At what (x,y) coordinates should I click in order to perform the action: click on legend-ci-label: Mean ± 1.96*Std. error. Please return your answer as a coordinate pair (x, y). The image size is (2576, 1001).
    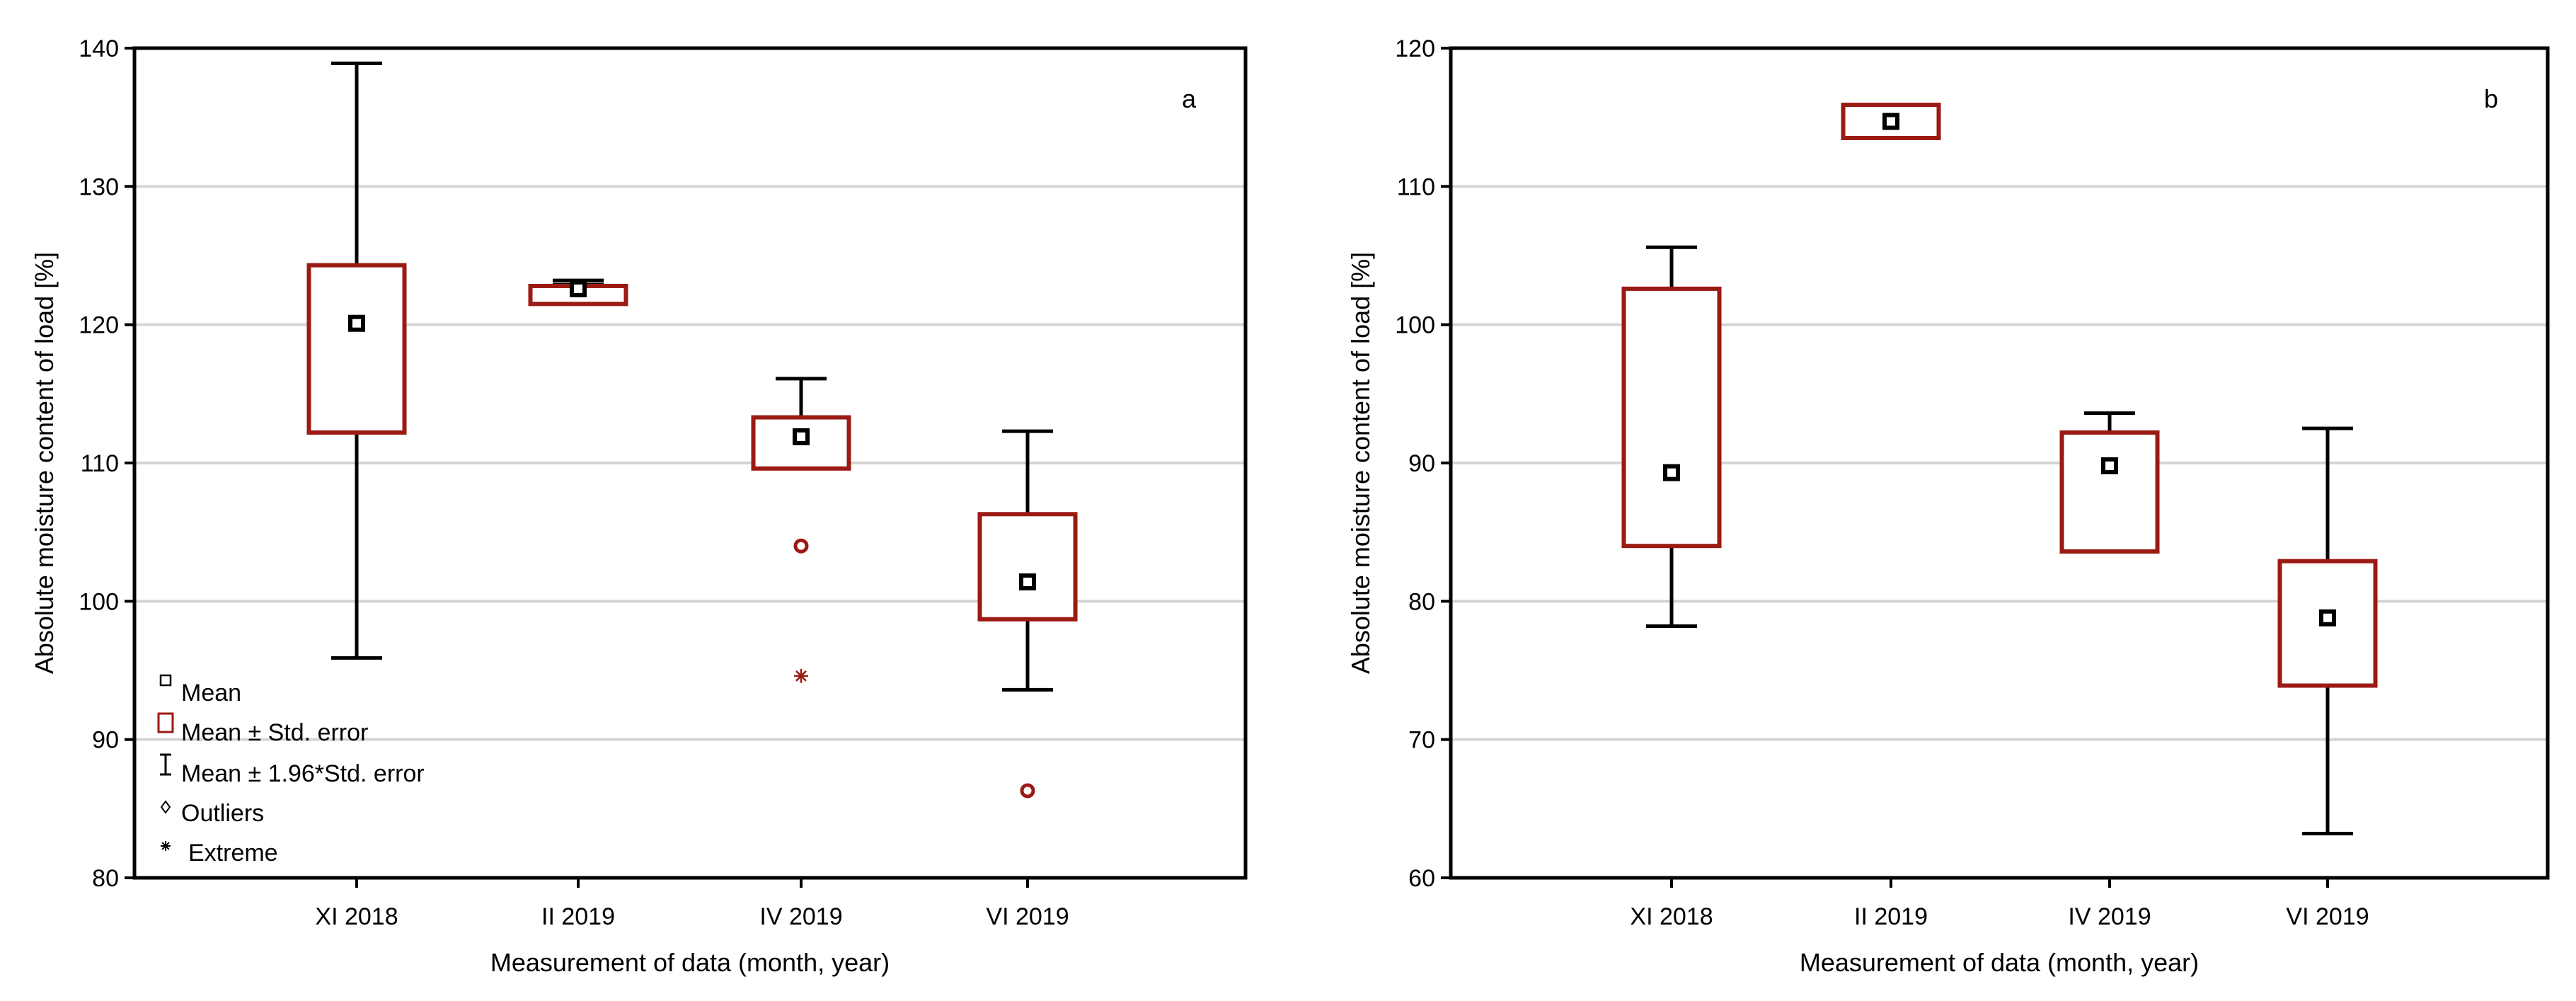
    Looking at the image, I should click on (303, 773).